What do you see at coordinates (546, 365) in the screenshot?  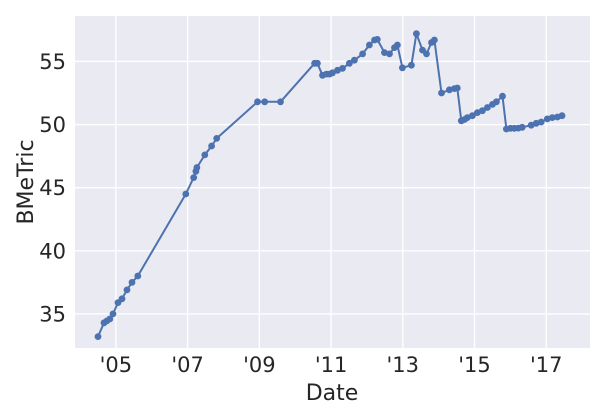 I see `x-tick-label: '17` at bounding box center [546, 365].